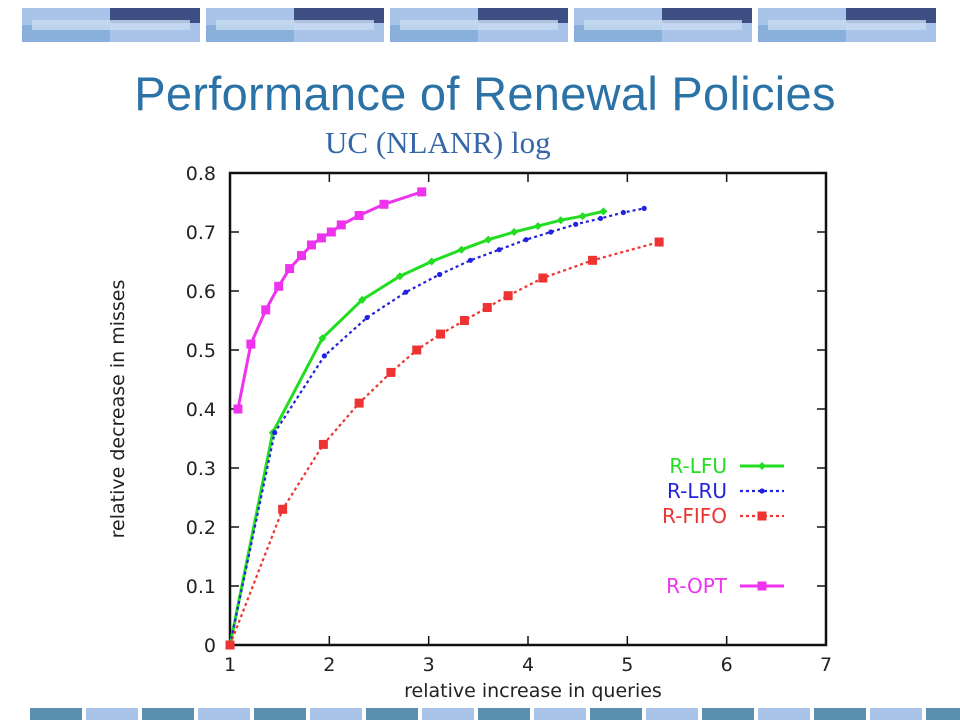 The width and height of the screenshot is (960, 720). I want to click on y-tick-label: 0.6, so click(201, 292).